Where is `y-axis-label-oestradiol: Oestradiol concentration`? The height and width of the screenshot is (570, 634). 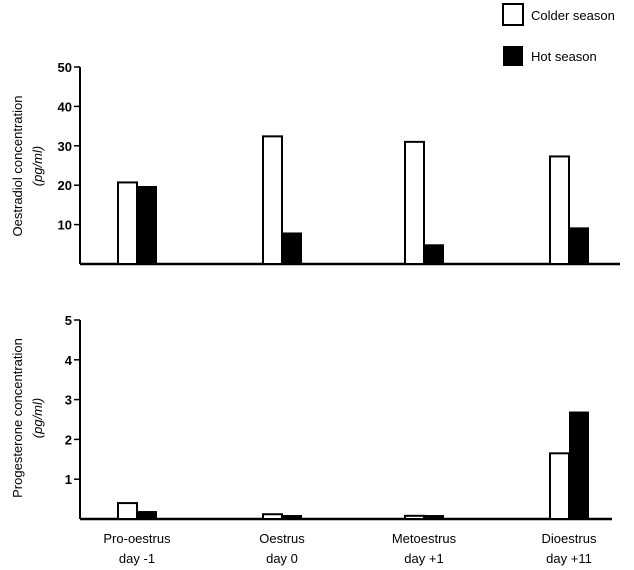 y-axis-label-oestradiol: Oestradiol concentration is located at coordinates (17, 166).